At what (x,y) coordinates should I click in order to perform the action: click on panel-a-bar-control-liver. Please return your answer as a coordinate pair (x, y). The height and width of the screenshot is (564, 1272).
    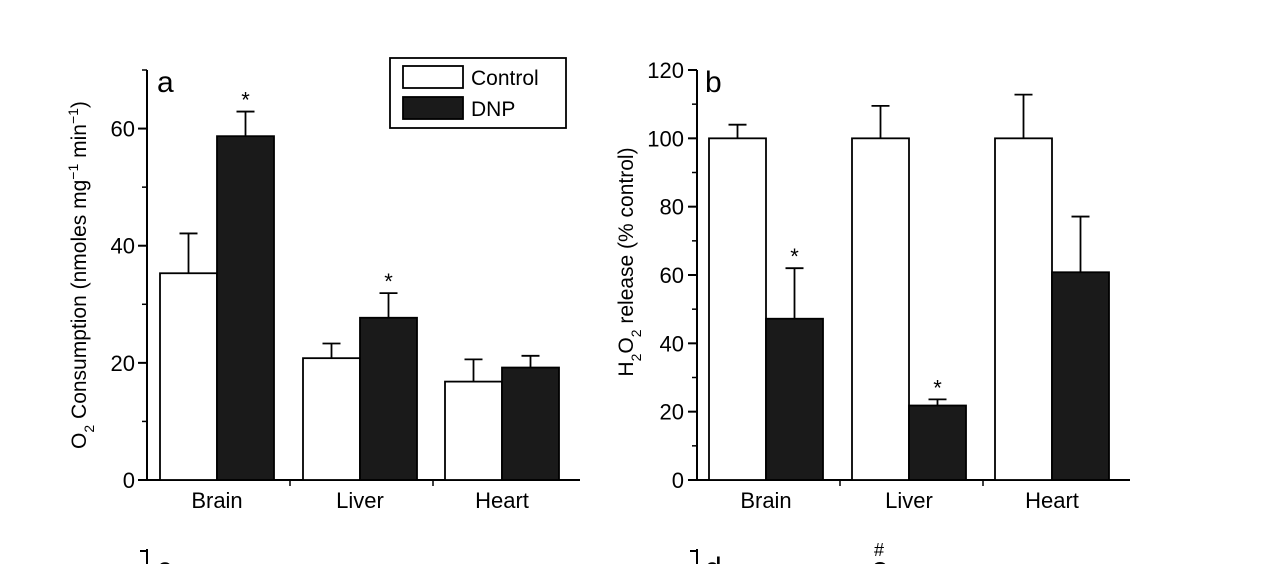
    Looking at the image, I should click on (331, 419).